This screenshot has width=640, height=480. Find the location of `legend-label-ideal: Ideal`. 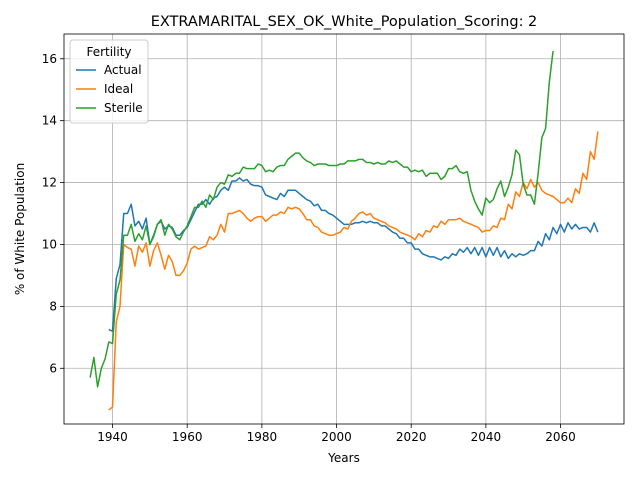

legend-label-ideal: Ideal is located at coordinates (118, 89).